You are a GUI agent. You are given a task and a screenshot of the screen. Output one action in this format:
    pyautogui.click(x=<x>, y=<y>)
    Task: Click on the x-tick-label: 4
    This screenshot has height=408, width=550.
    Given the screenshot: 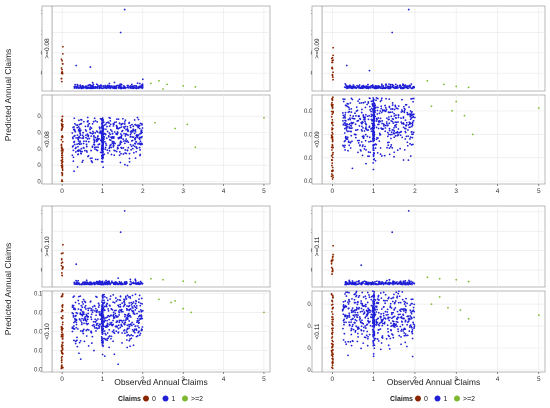 What is the action you would take?
    pyautogui.click(x=224, y=379)
    